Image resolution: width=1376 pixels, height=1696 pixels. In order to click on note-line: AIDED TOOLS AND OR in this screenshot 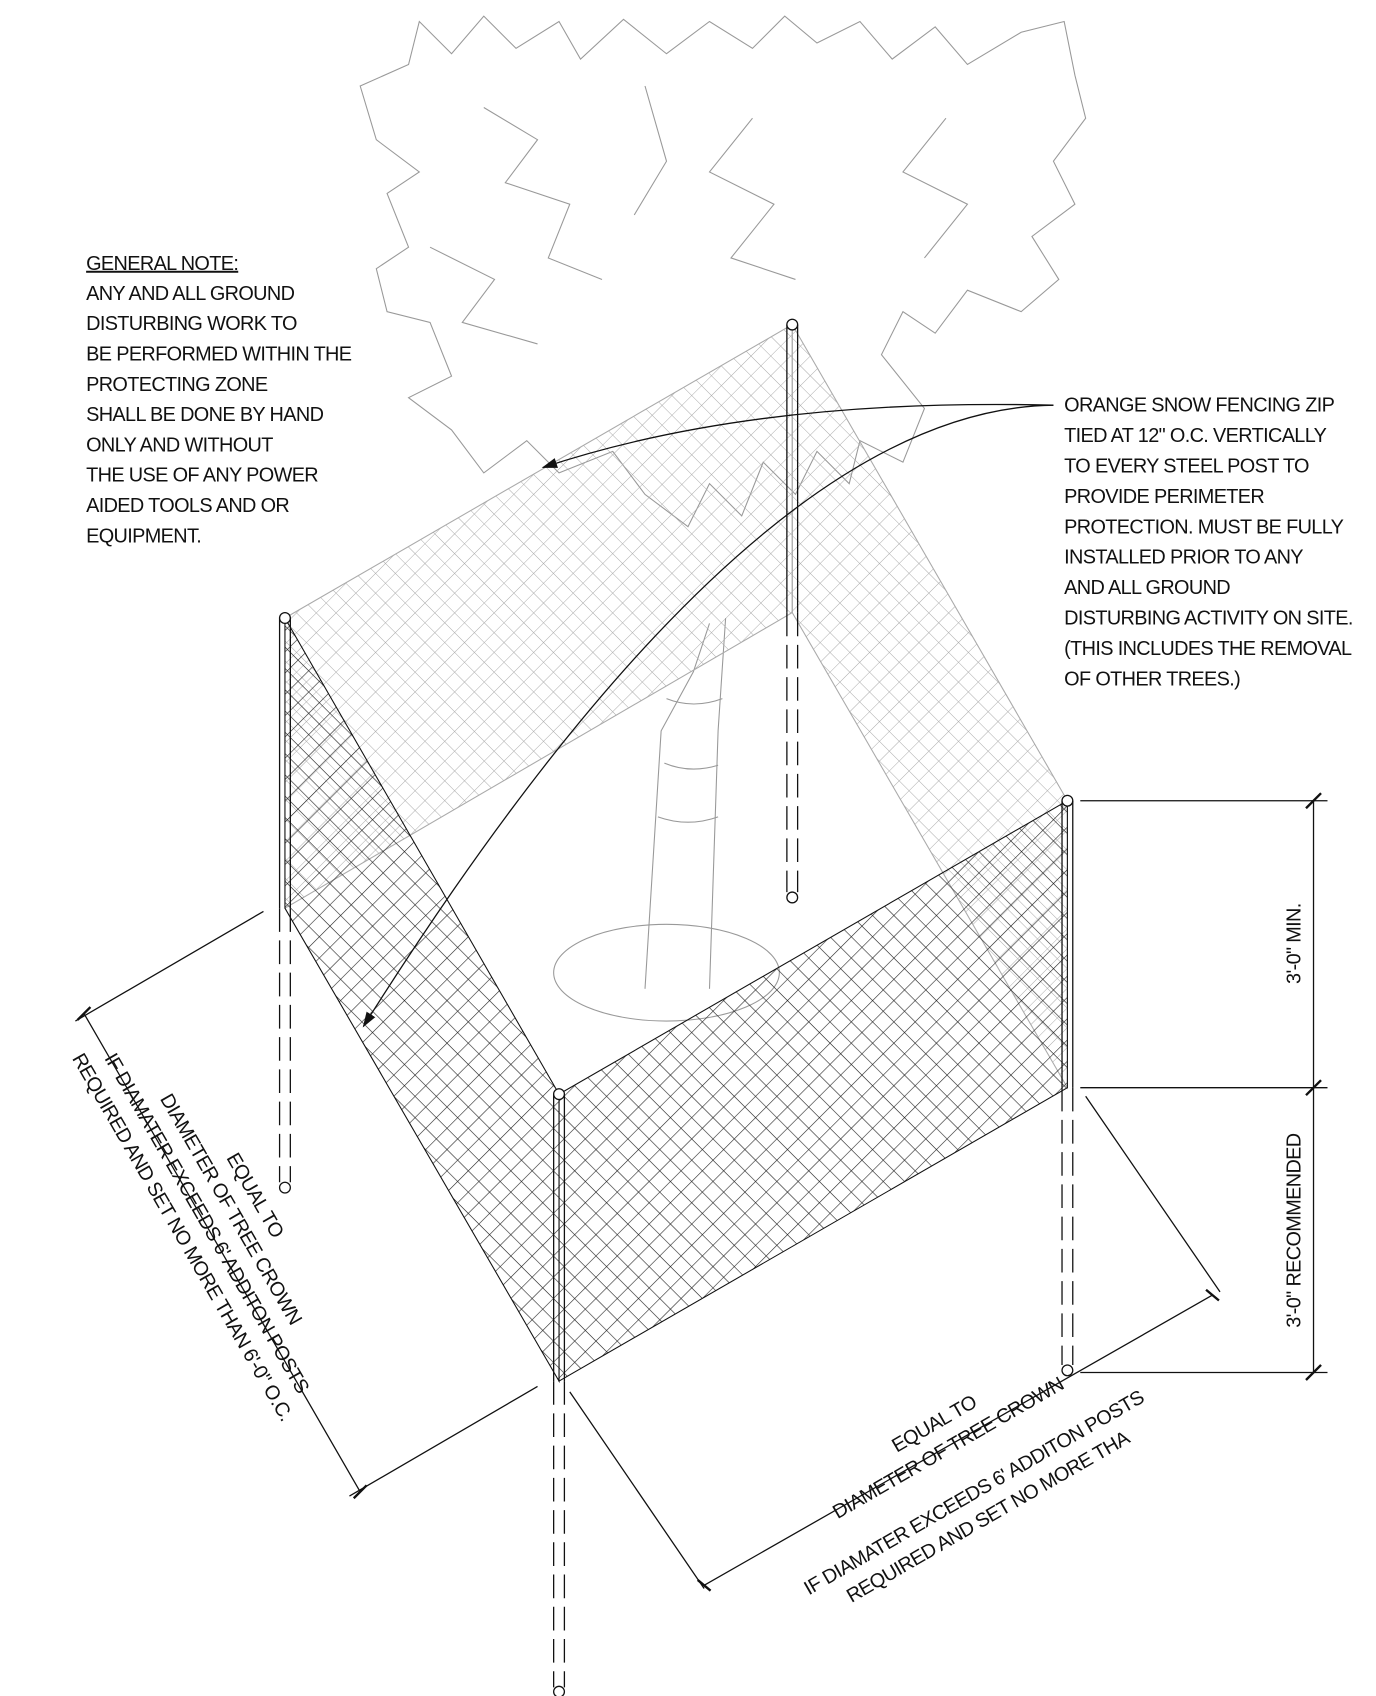, I will do `click(187, 506)`.